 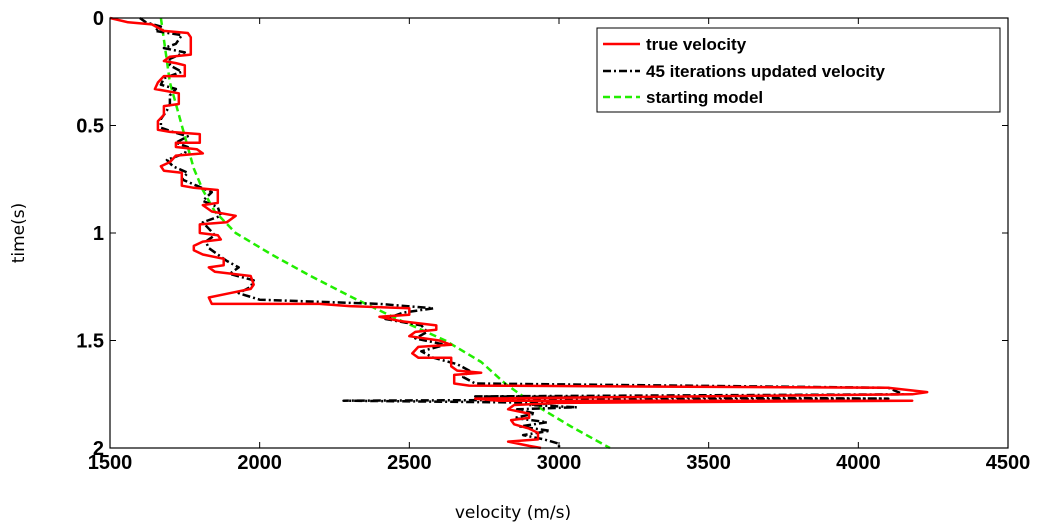 I want to click on x-axis-label: velocity (m/s), so click(x=513, y=513).